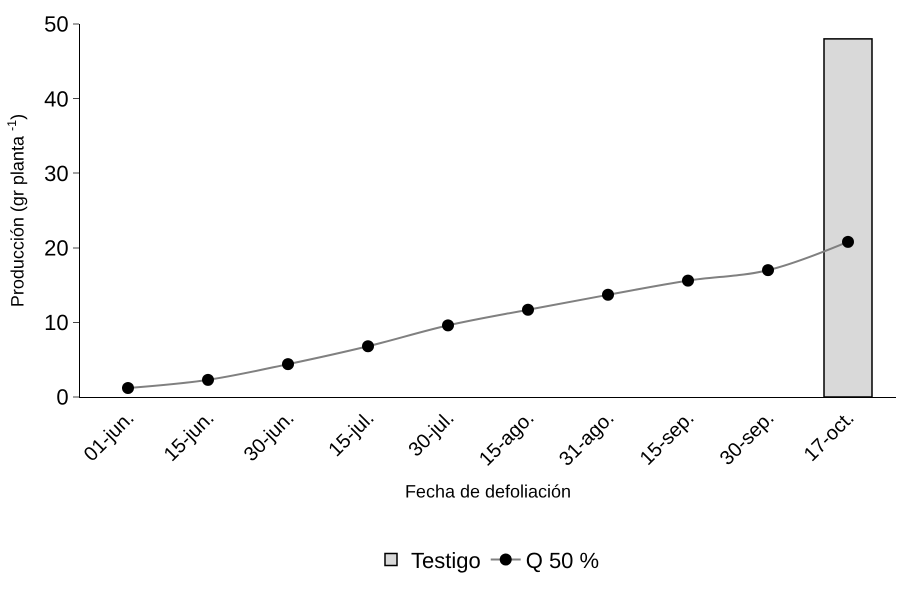 Image resolution: width=916 pixels, height=592 pixels. Describe the element at coordinates (563, 561) in the screenshot. I see `legend-label: Q 50 %` at that location.